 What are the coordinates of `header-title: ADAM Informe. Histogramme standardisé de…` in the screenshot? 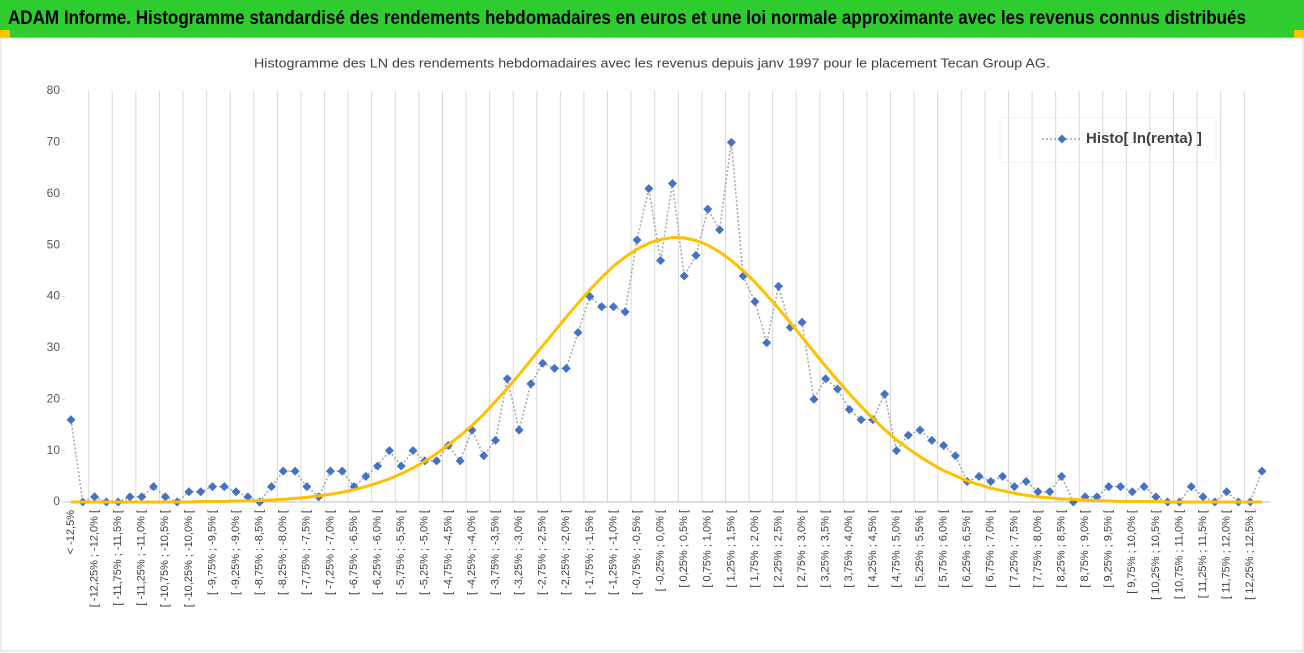 It's located at (627, 18).